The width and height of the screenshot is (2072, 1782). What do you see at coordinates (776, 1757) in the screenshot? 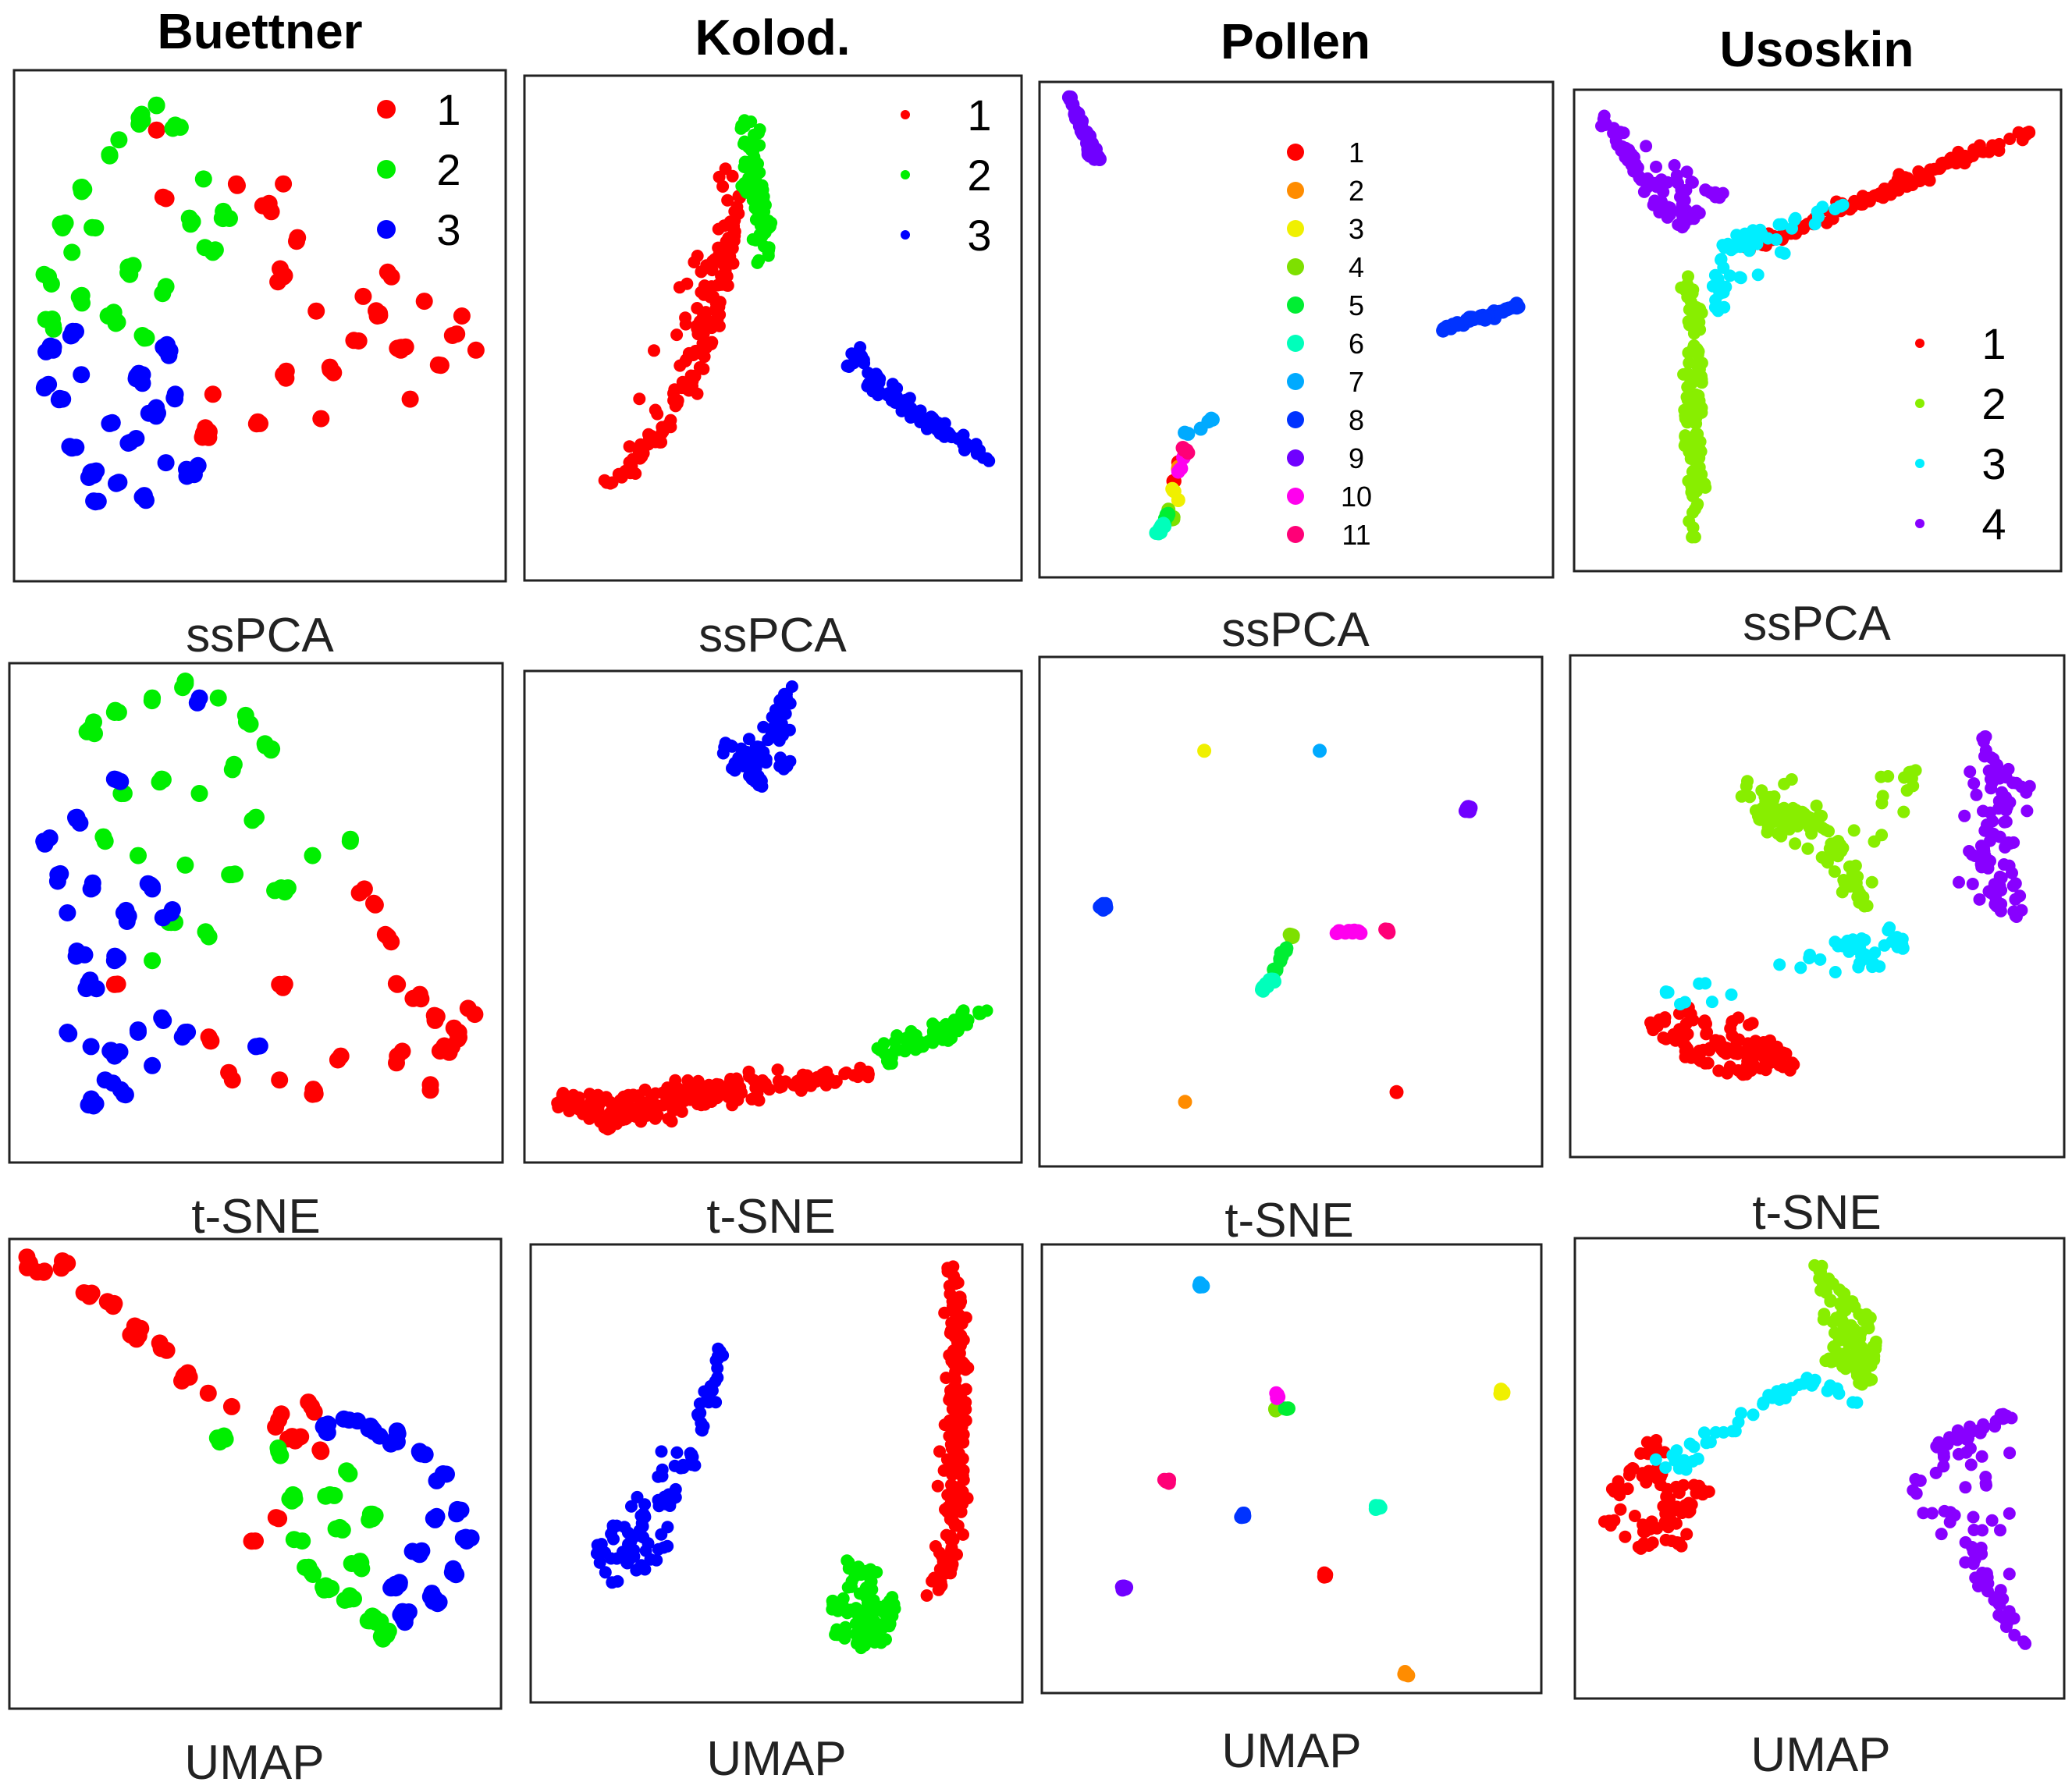
I see `method-label-kolod-umap: UMAP` at bounding box center [776, 1757].